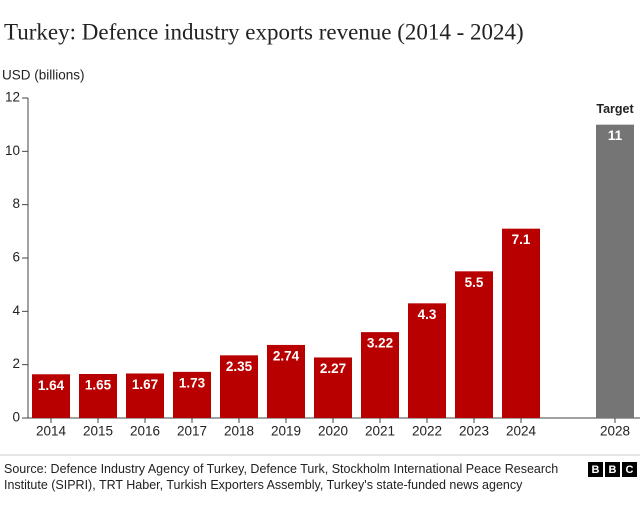  I want to click on value-label: 11, so click(615, 135).